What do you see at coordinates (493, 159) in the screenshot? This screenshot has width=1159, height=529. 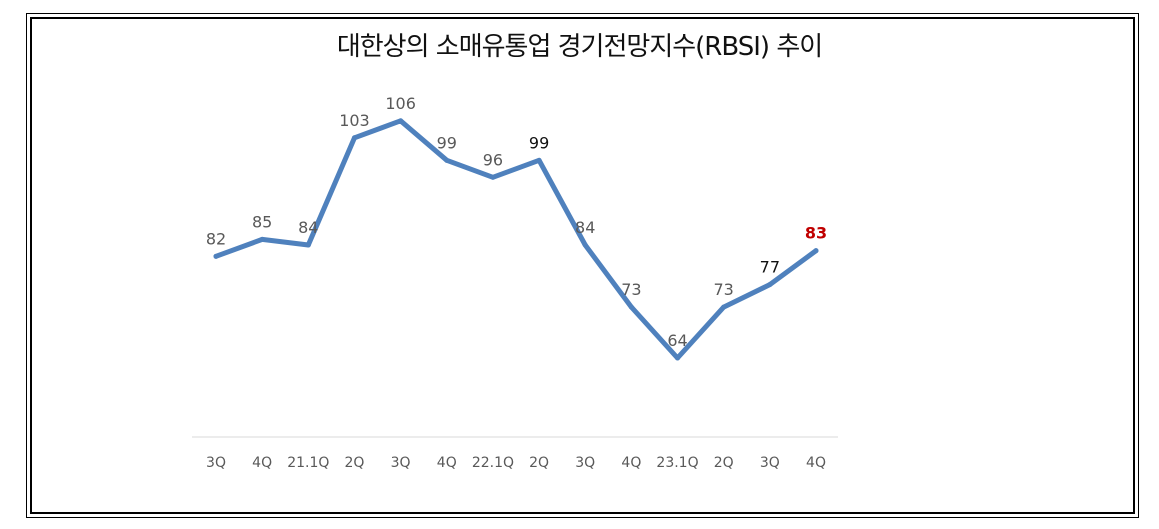 I see `data-label: 96` at bounding box center [493, 159].